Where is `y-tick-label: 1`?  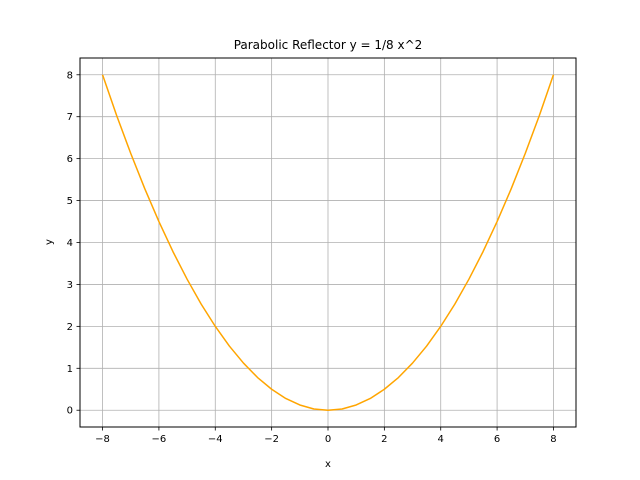 y-tick-label: 1 is located at coordinates (70, 369).